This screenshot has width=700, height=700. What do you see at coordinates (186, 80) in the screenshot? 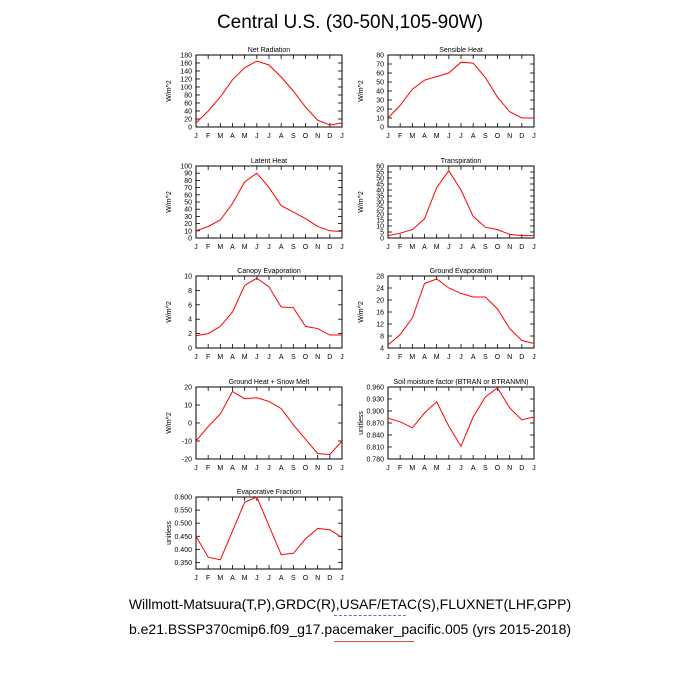
I see `y-tick-label: 120` at bounding box center [186, 80].